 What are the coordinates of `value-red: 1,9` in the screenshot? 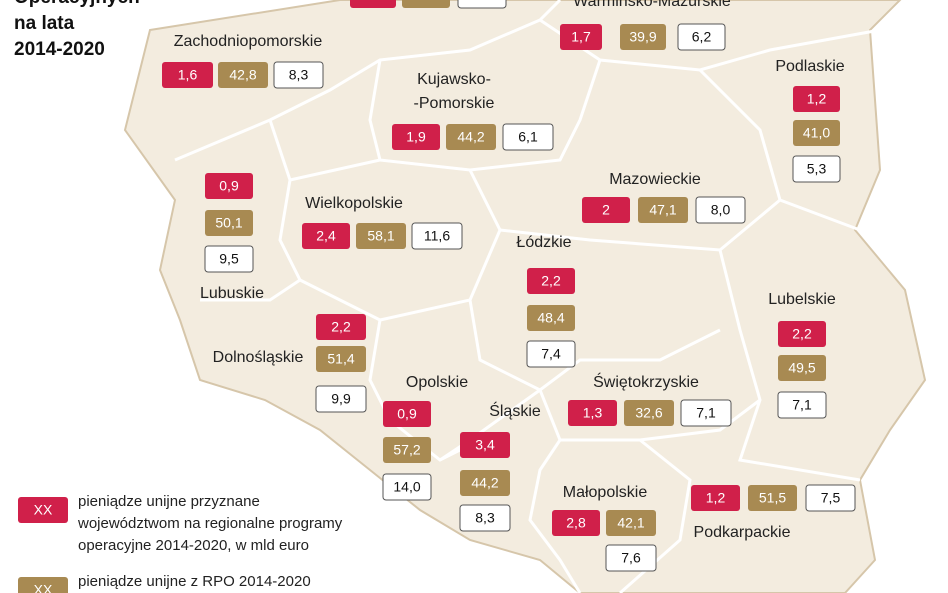 It's located at (416, 137).